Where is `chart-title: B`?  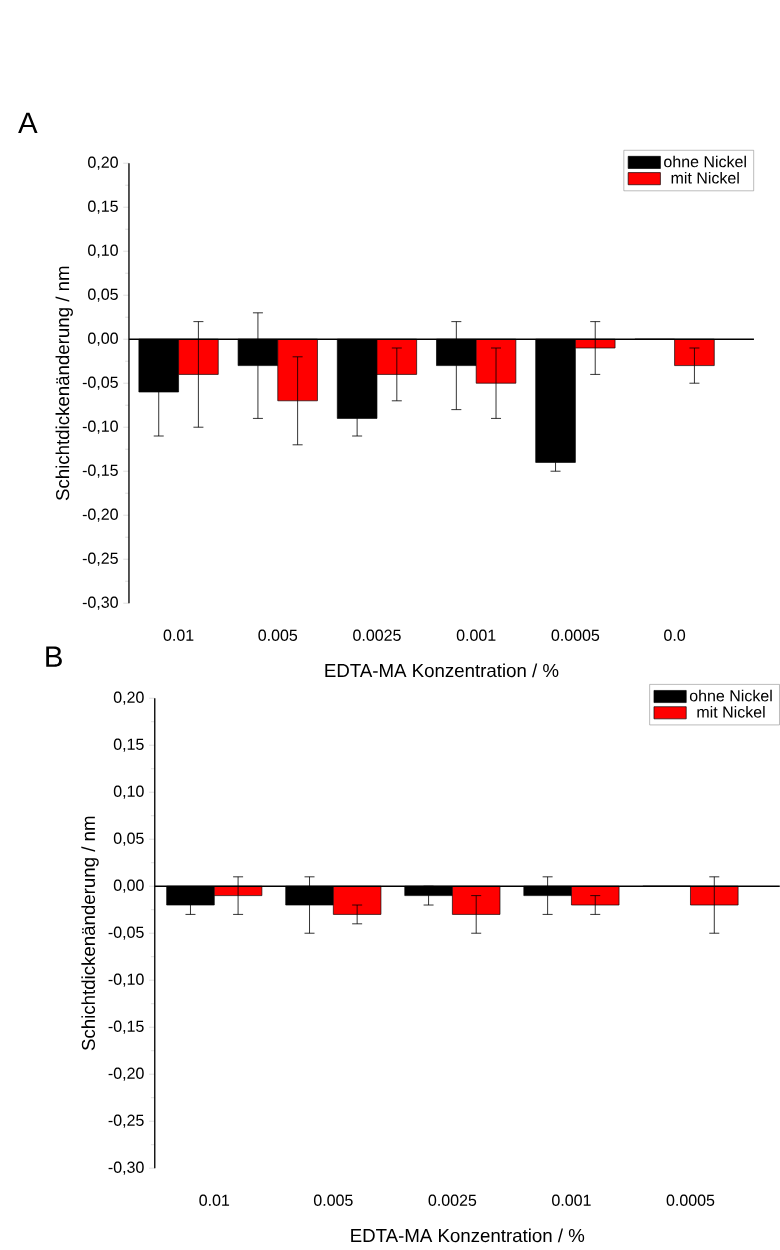
chart-title: B is located at coordinates (54, 656).